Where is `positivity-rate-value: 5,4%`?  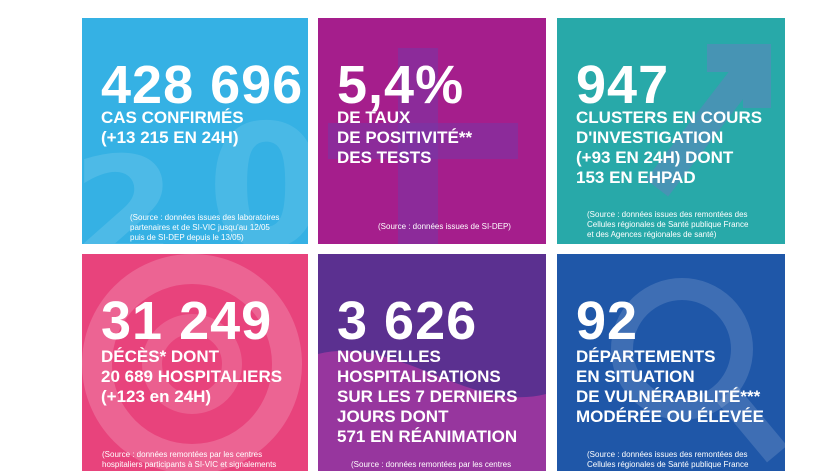
positivity-rate-value: 5,4% is located at coordinates (401, 85).